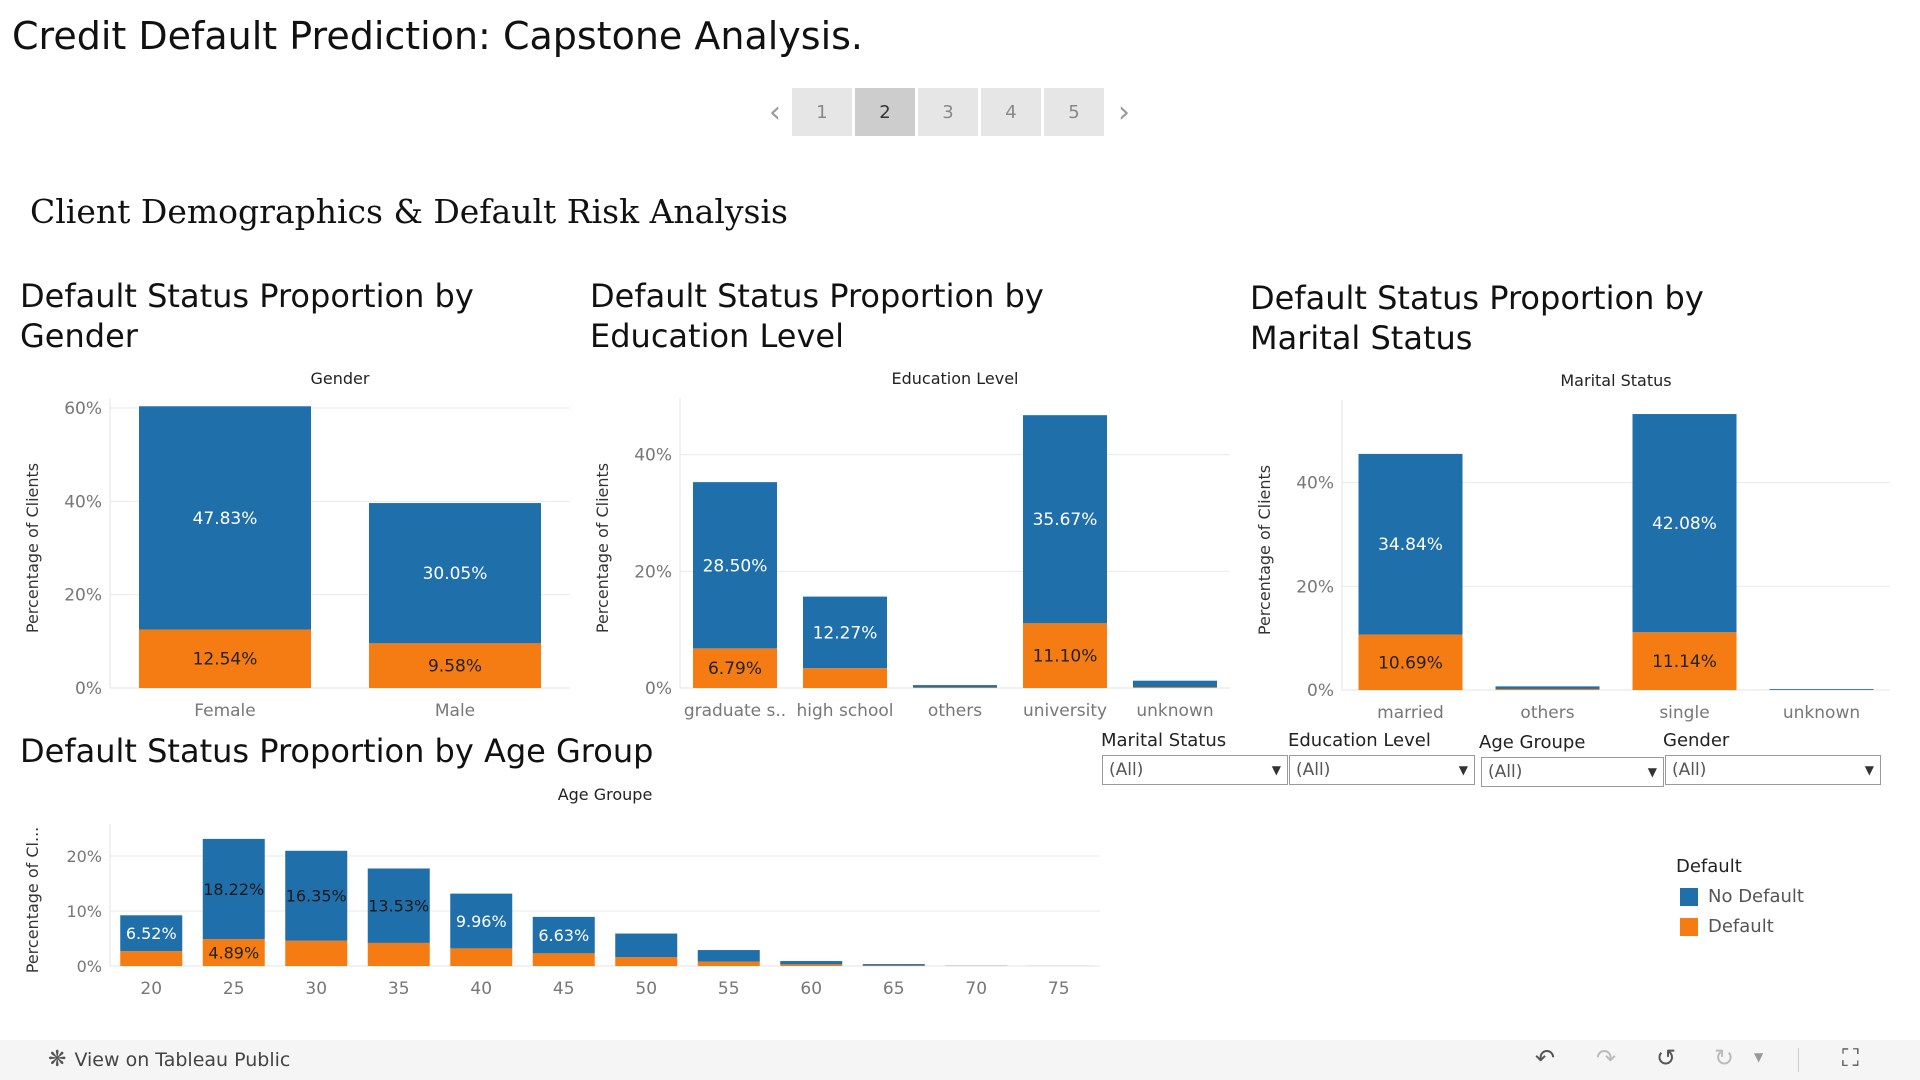 Image resolution: width=1920 pixels, height=1080 pixels. Describe the element at coordinates (1195, 770) in the screenshot. I see `filter-marital-status: (All) ▼` at that location.